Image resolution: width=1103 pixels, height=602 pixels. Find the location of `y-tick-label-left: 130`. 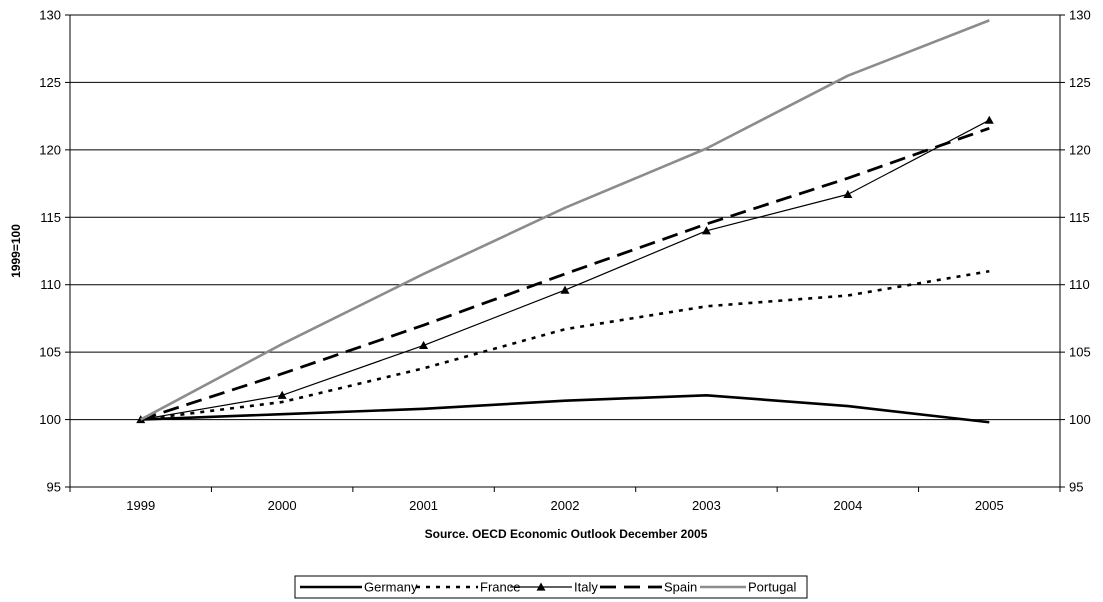

y-tick-label-left: 130 is located at coordinates (50, 15).